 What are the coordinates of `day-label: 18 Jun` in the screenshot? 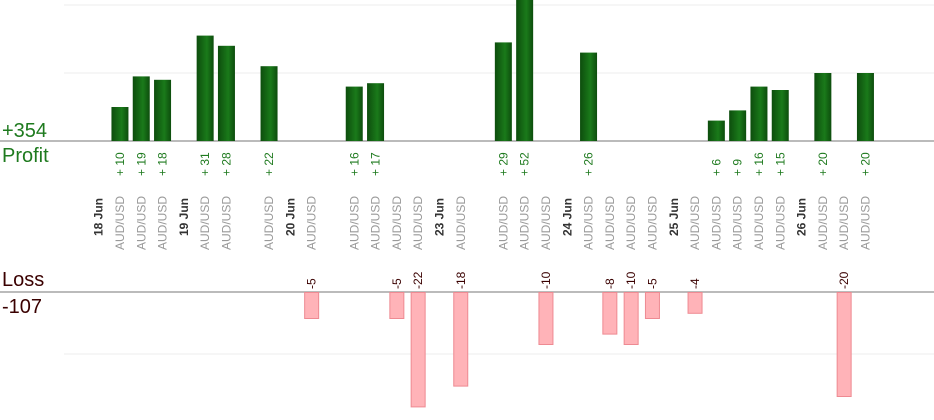 It's located at (99, 217).